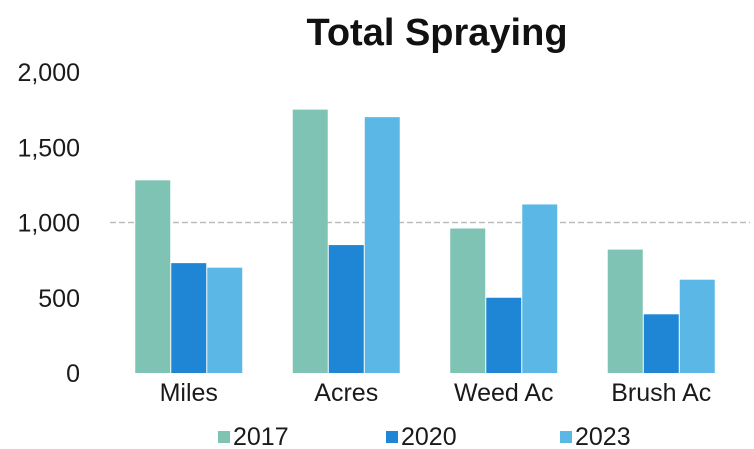 Image resolution: width=754 pixels, height=449 pixels. What do you see at coordinates (504, 335) in the screenshot?
I see `bar-2020-weed-ac` at bounding box center [504, 335].